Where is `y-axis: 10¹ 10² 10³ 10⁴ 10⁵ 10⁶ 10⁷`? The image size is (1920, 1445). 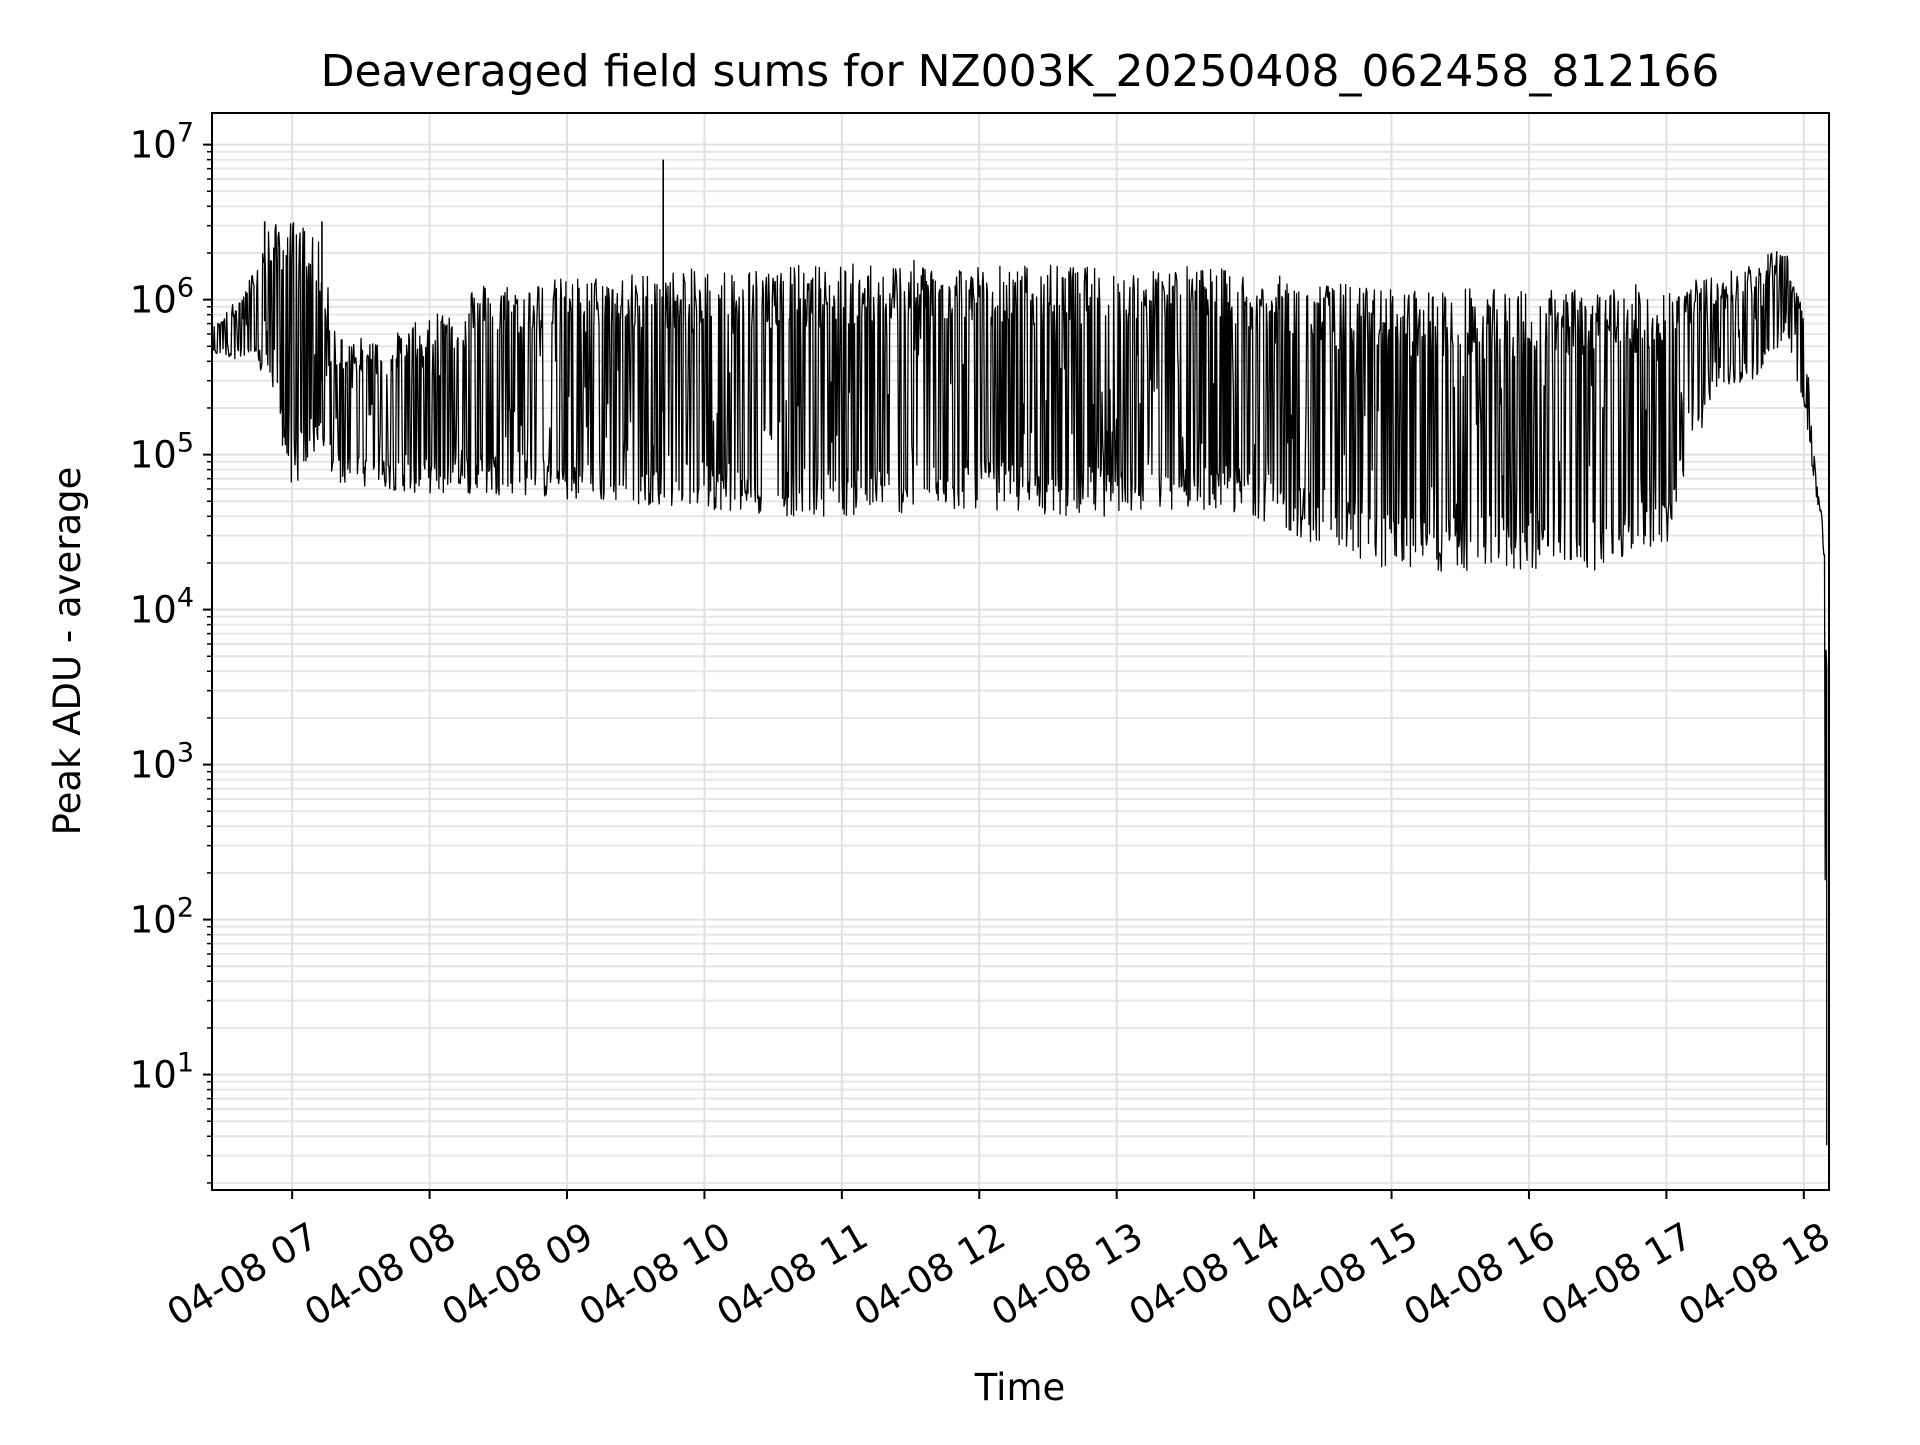
y-axis: 10¹ 10² 10³ 10⁴ 10⁵ 10⁶ 10⁷ is located at coordinates (171, 651).